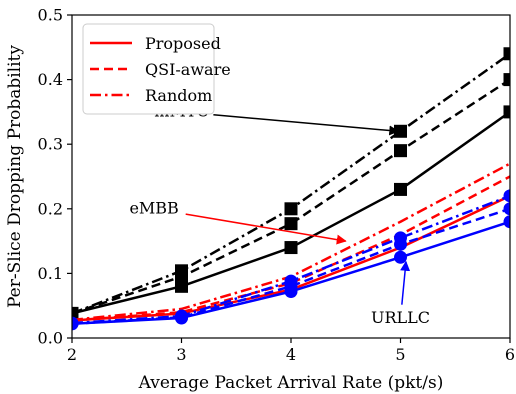  I want to click on x-axis-label: Average Packet Arrival Rate (pkt/s), so click(291, 383).